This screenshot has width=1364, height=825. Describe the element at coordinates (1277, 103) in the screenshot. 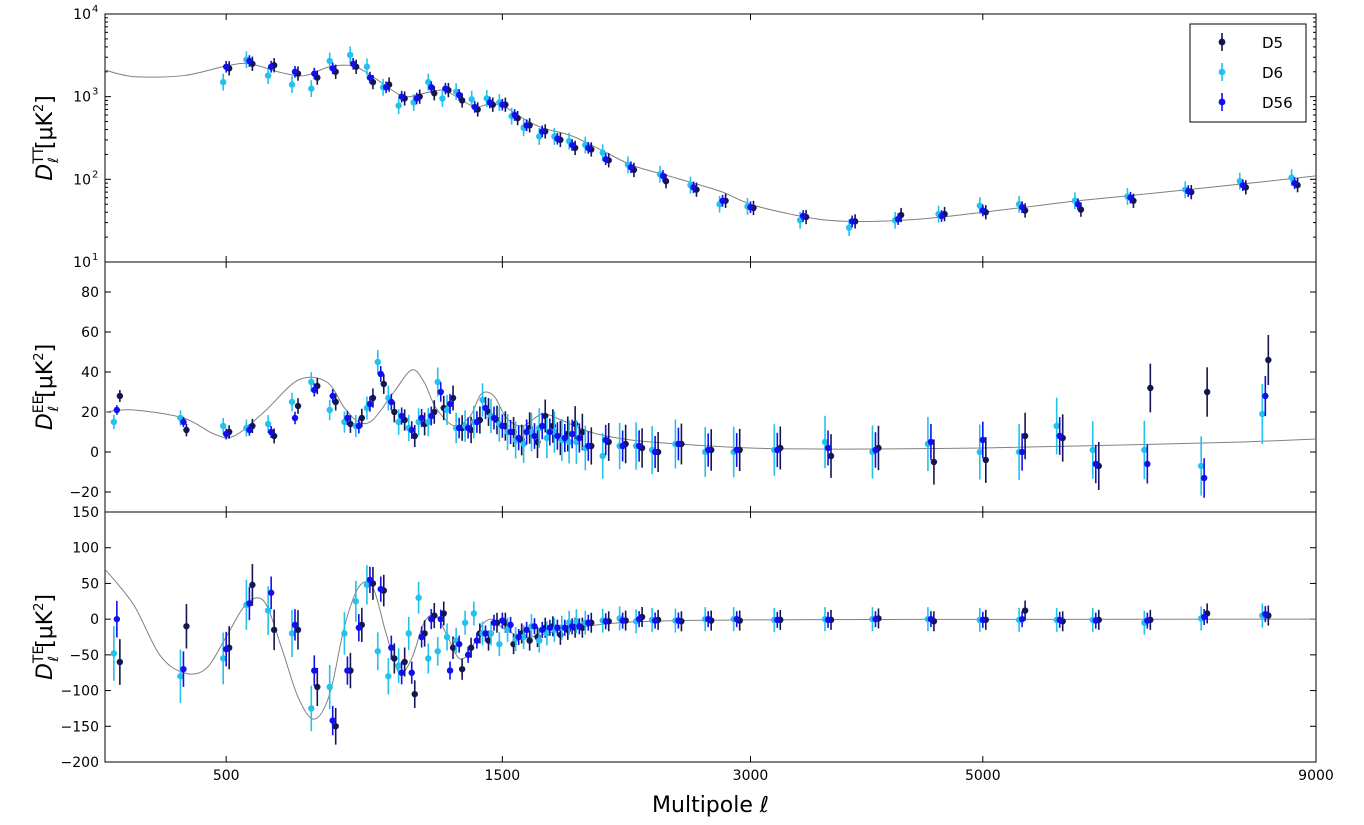

I see `legend-label-d56: D56` at that location.